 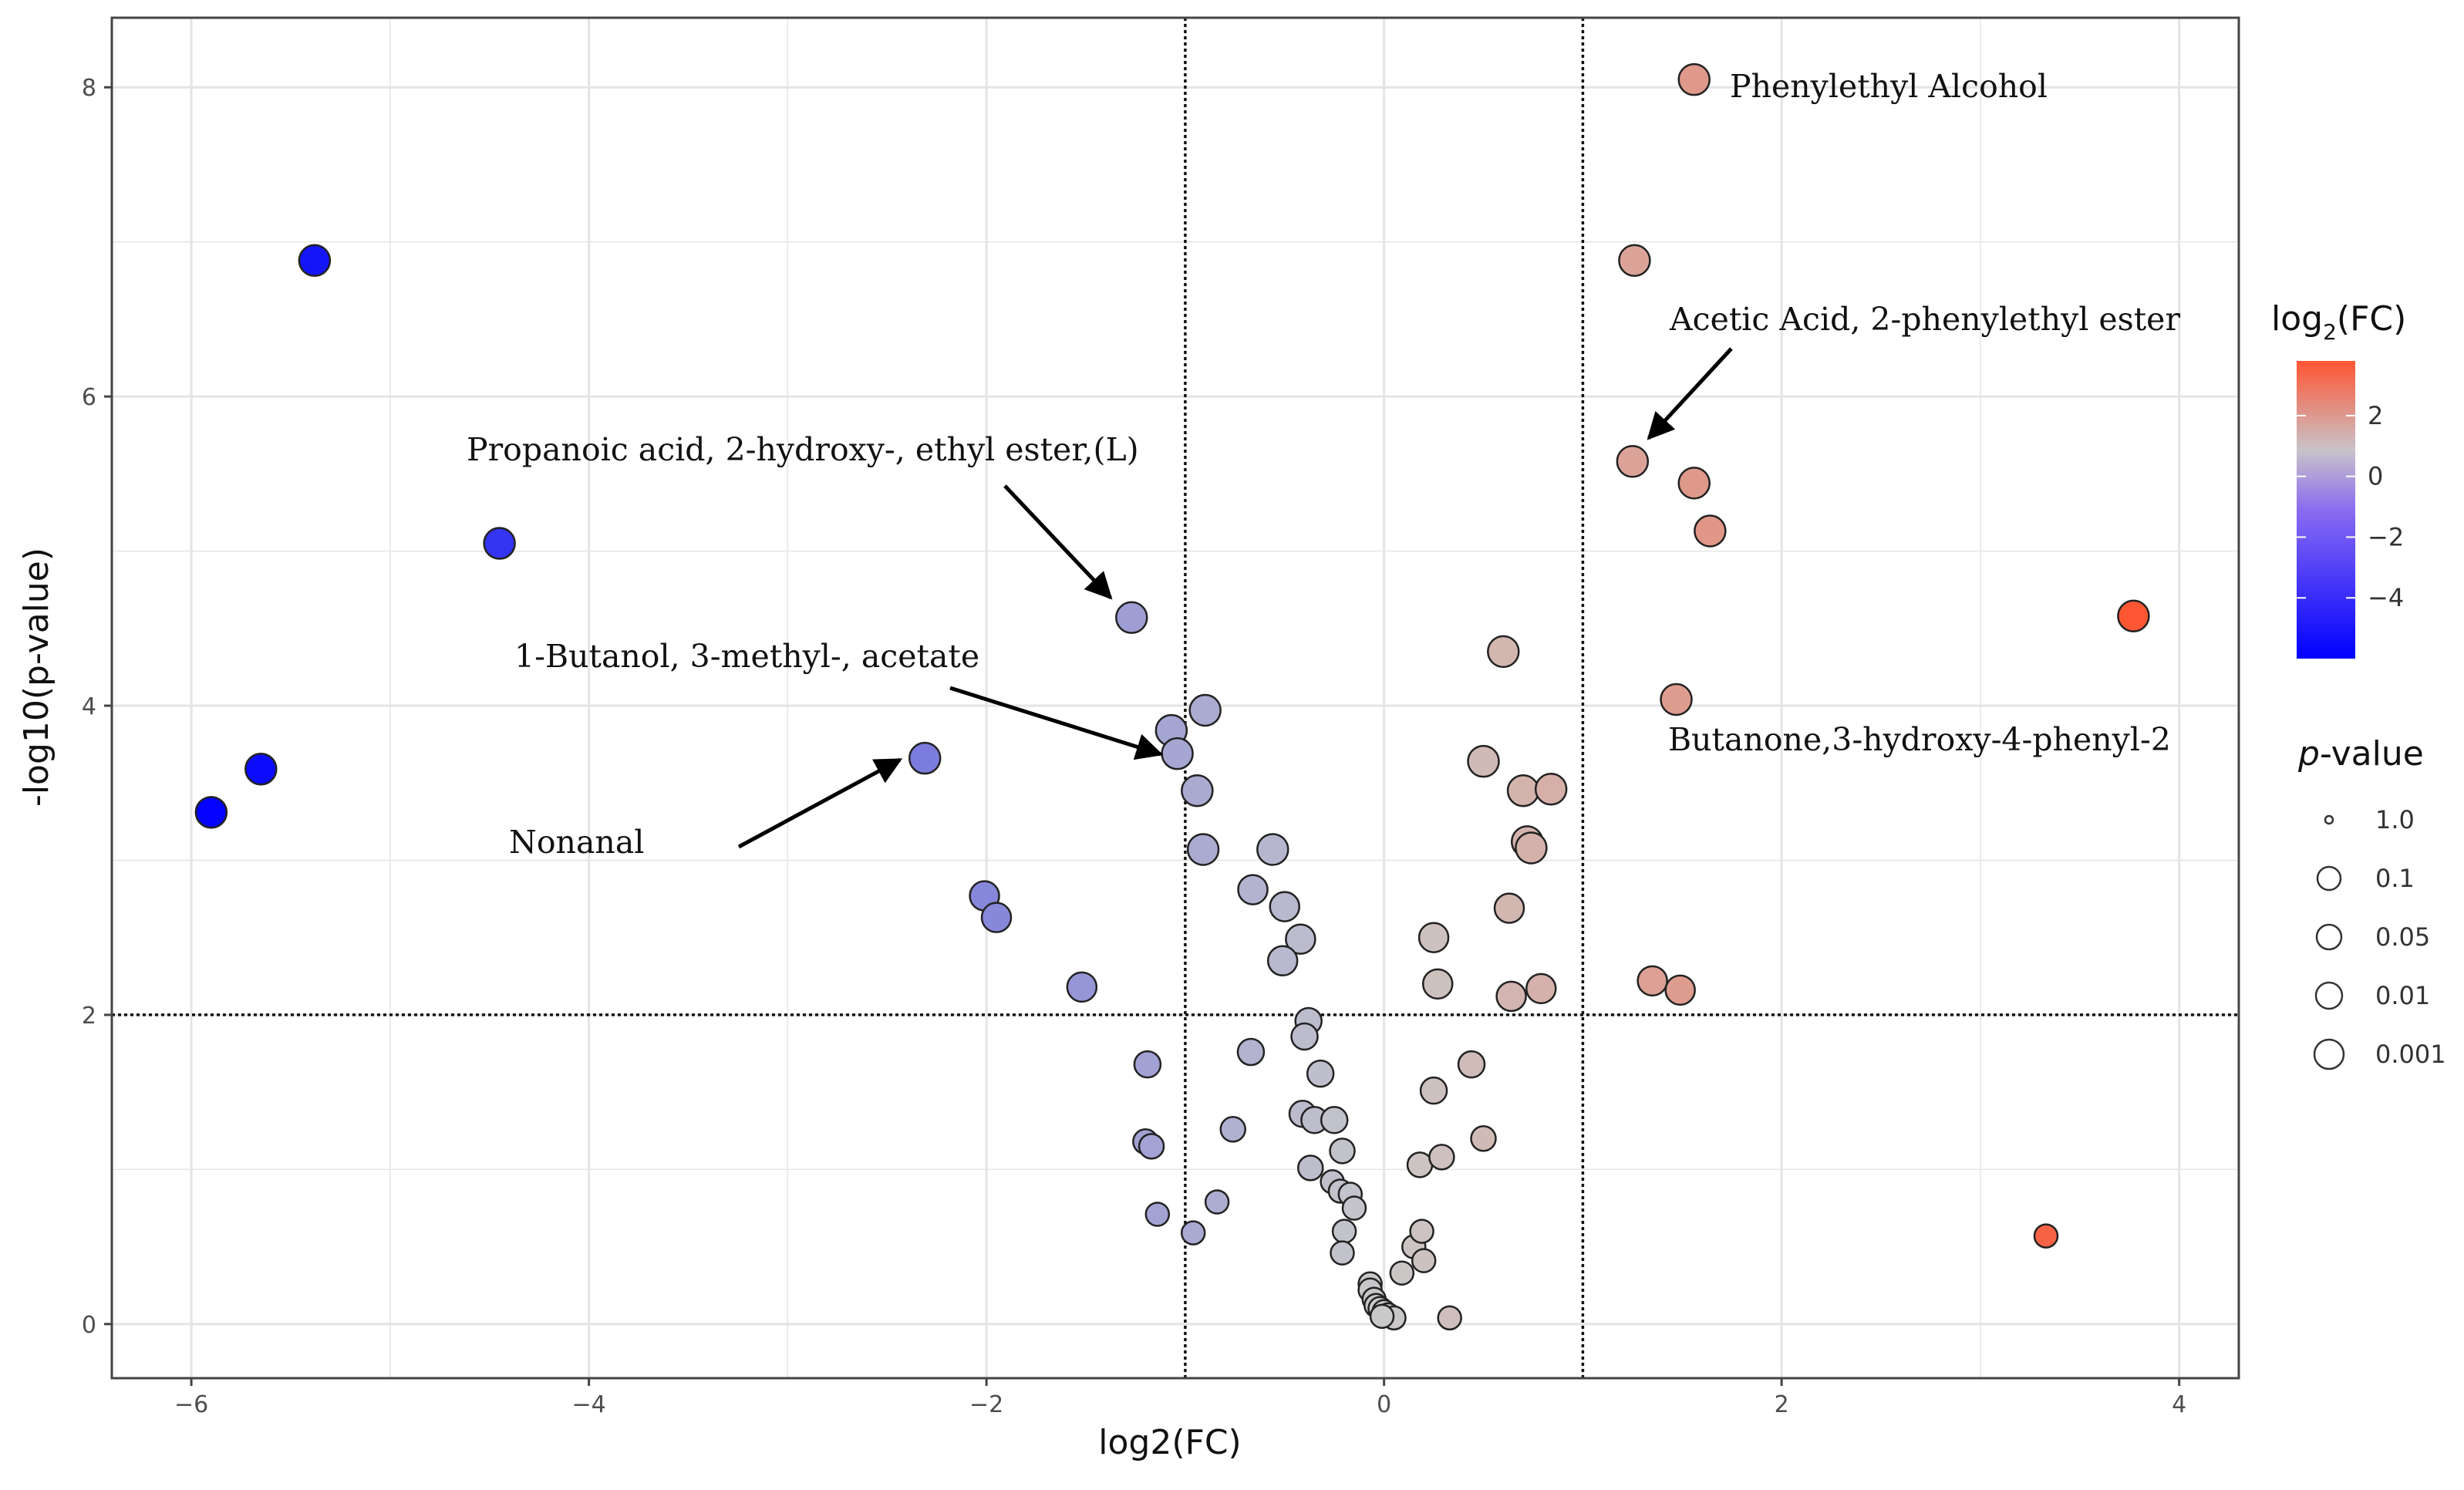 I want to click on x-axis-title: log2(FC), so click(x=1169, y=1443).